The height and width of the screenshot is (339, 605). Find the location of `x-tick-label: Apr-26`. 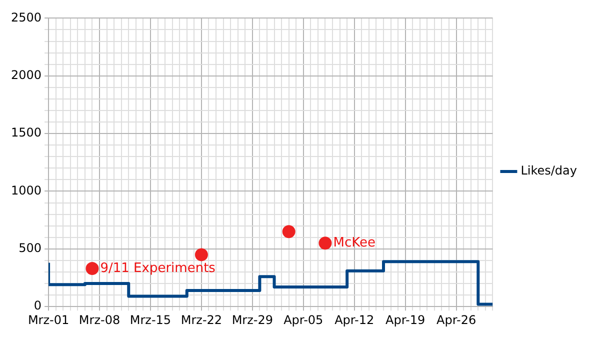

x-tick-label: Apr-26 is located at coordinates (456, 319).